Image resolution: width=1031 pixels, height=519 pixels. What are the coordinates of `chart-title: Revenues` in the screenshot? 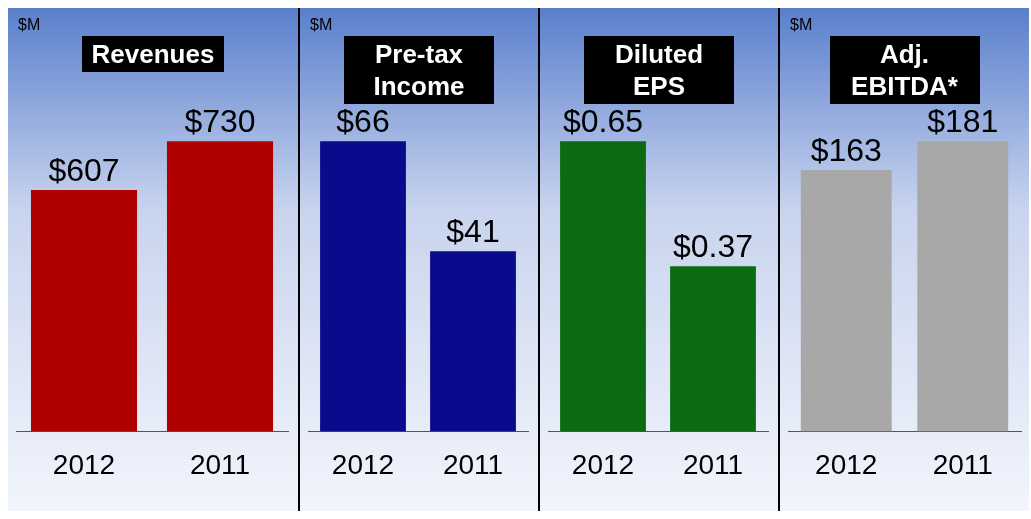 It's located at (153, 54).